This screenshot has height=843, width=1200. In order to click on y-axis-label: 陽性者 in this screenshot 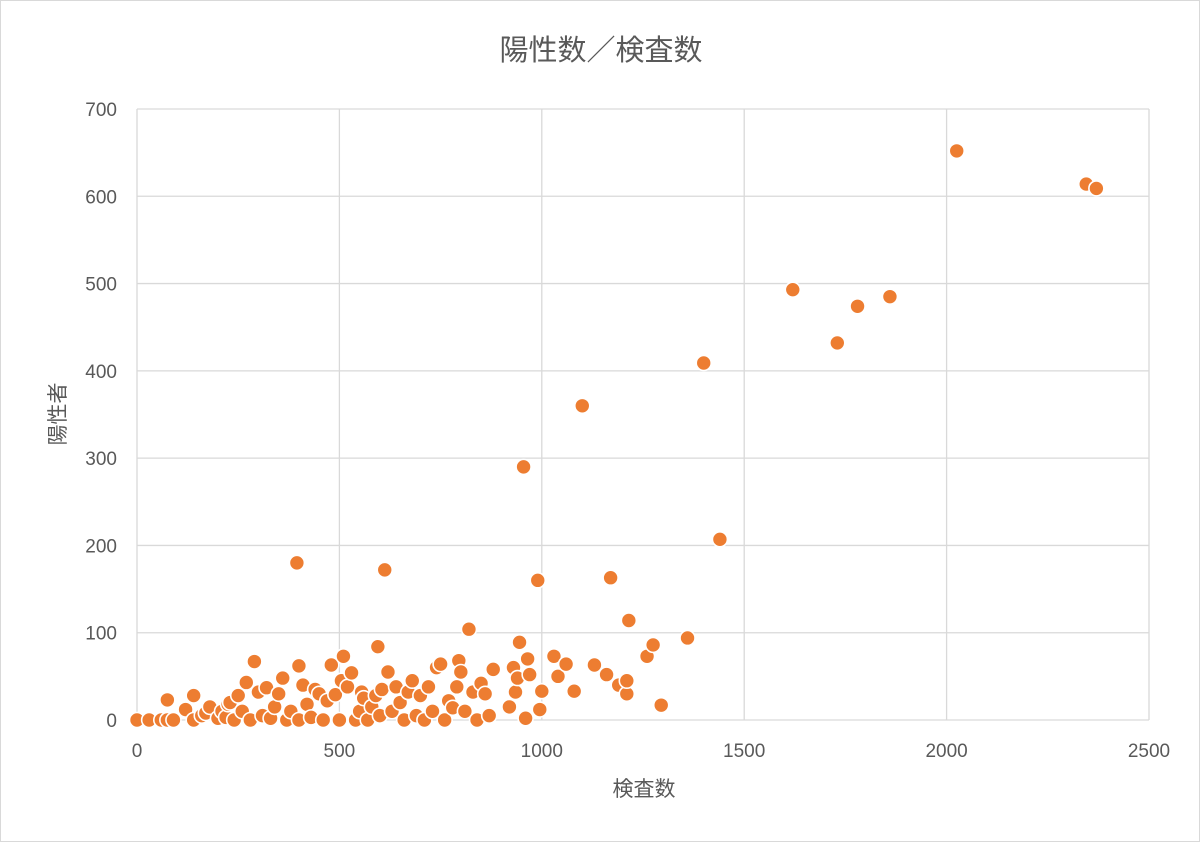, I will do `click(58, 414)`.